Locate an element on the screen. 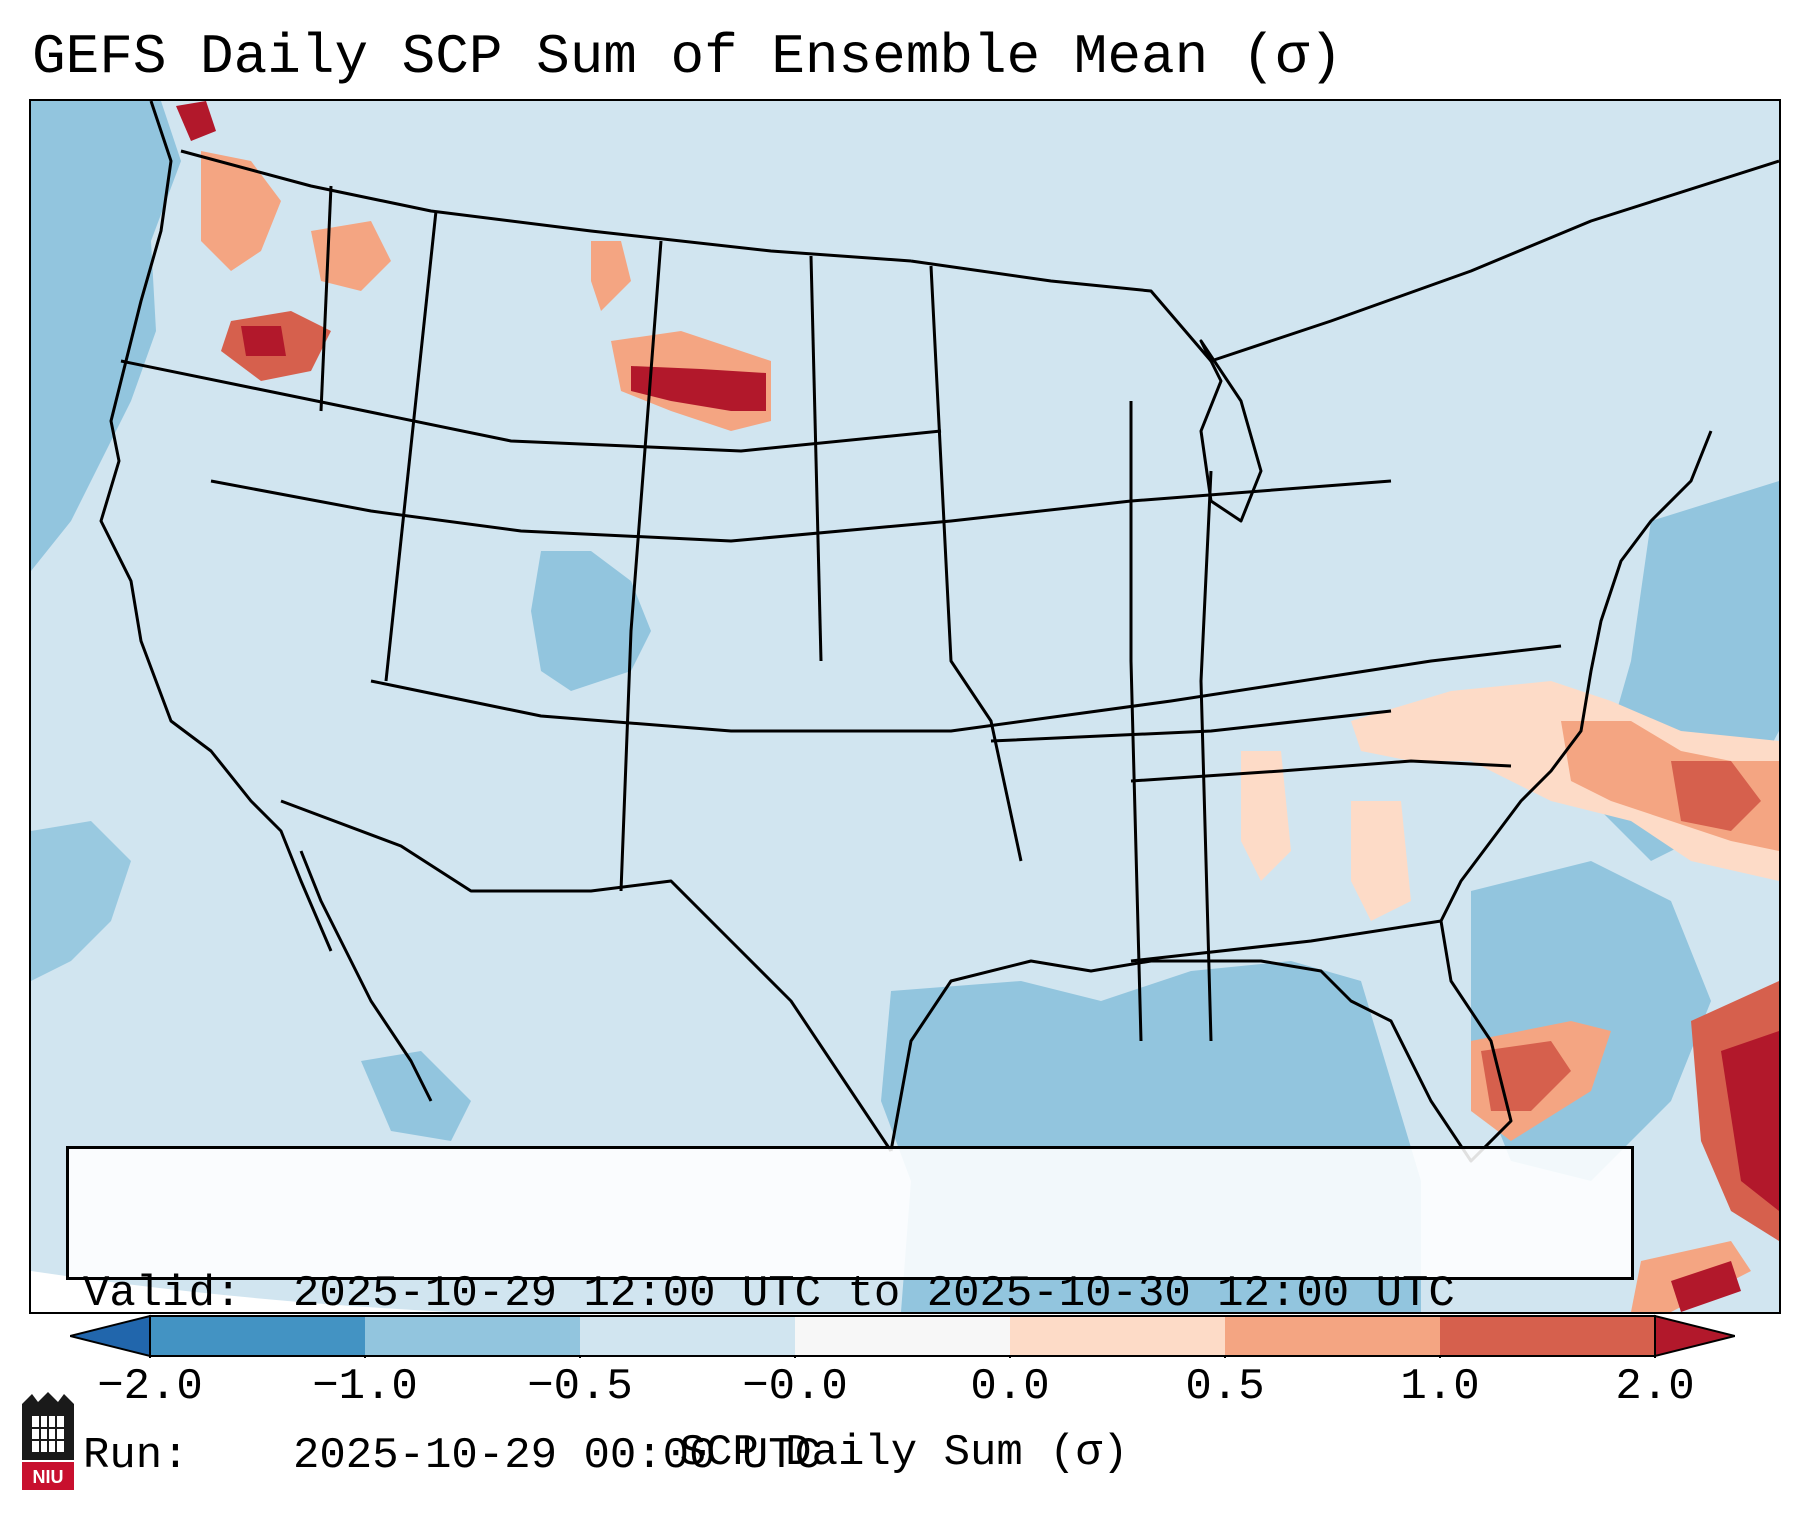  baja-anomaly is located at coordinates (416, 1096).